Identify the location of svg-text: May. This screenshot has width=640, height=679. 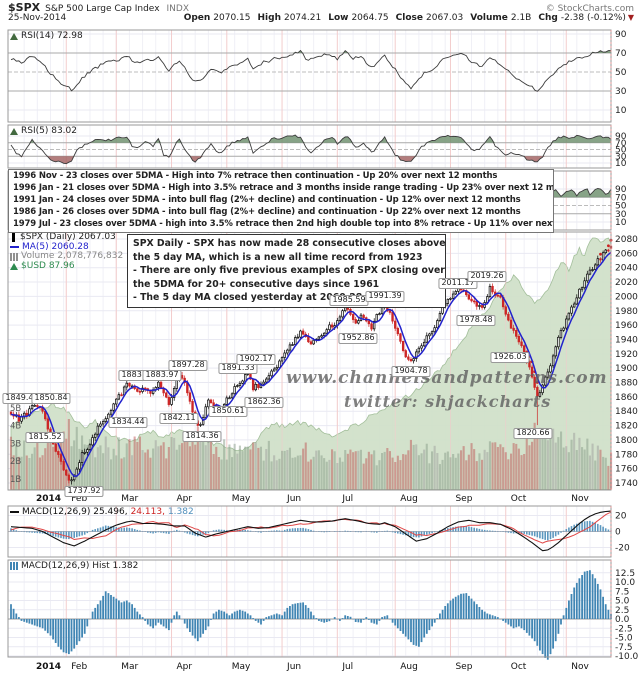
(241, 499).